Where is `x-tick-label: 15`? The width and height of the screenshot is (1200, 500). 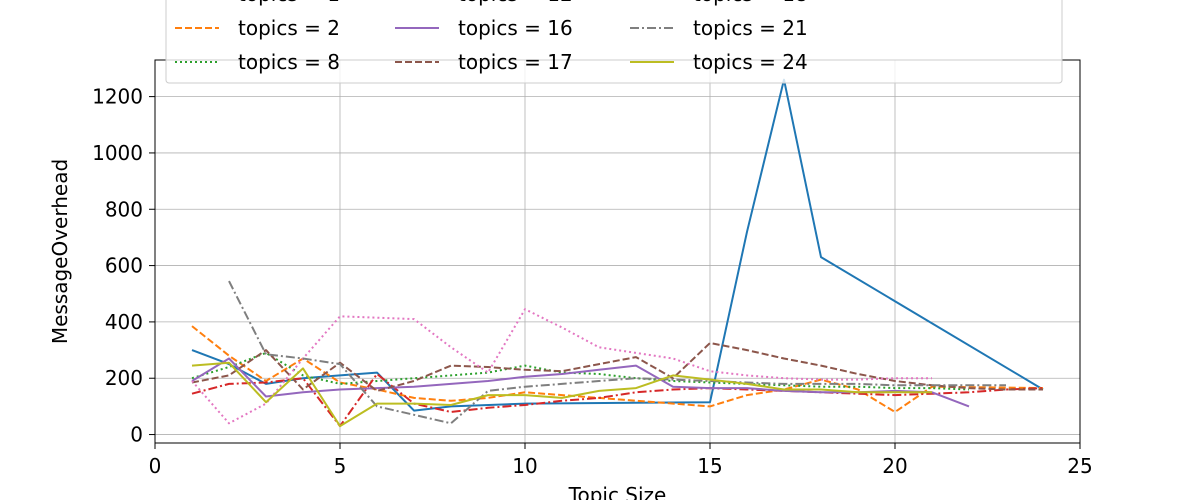
x-tick-label: 15 is located at coordinates (709, 466).